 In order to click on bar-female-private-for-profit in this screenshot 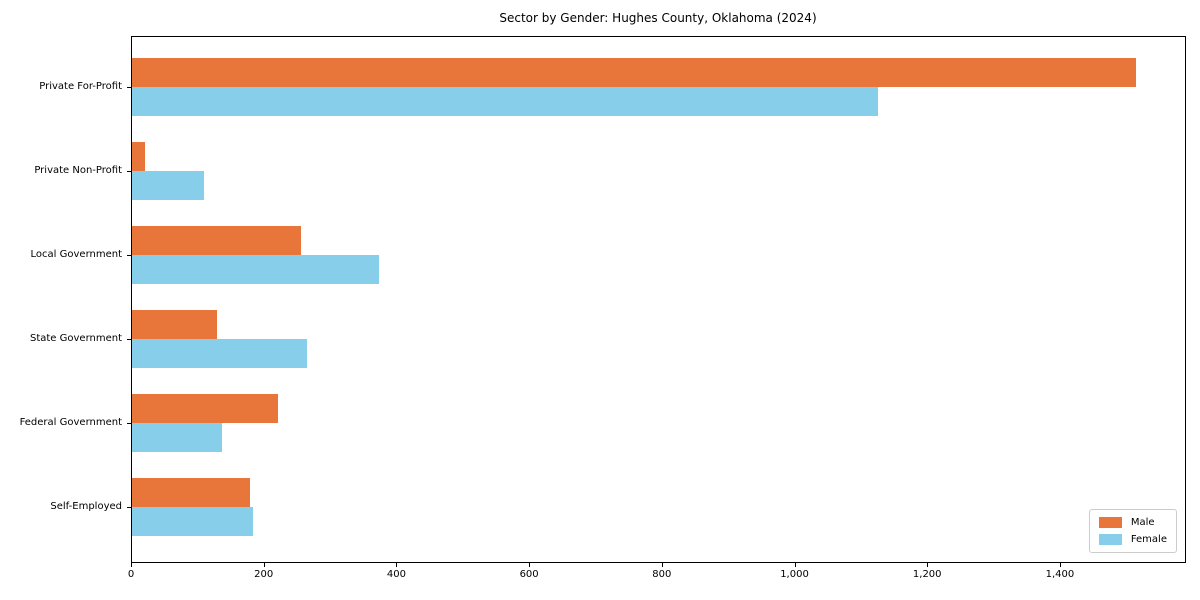, I will do `click(505, 101)`.